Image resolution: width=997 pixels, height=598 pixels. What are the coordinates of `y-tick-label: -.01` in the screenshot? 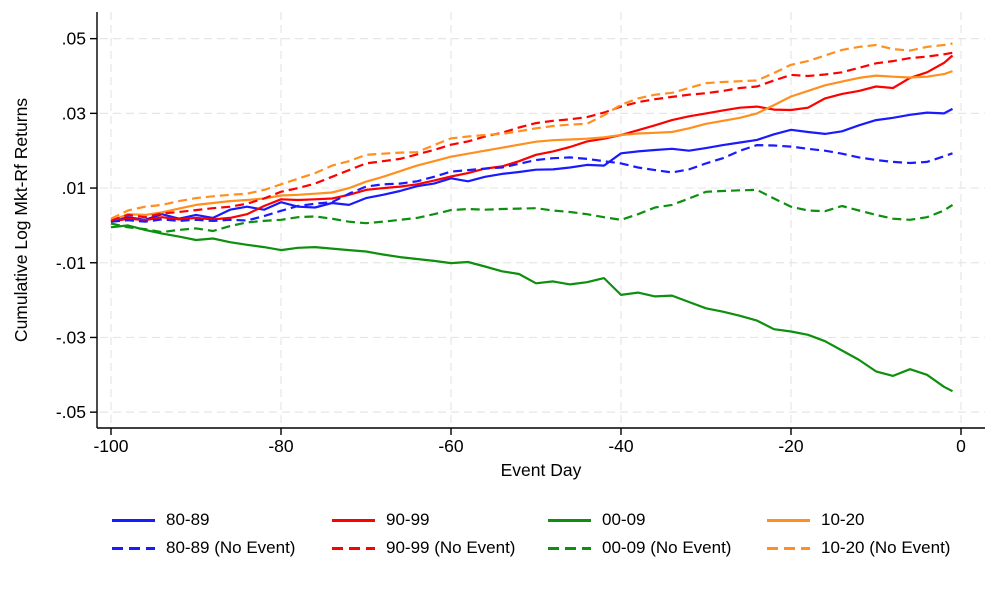 It's located at (71, 263).